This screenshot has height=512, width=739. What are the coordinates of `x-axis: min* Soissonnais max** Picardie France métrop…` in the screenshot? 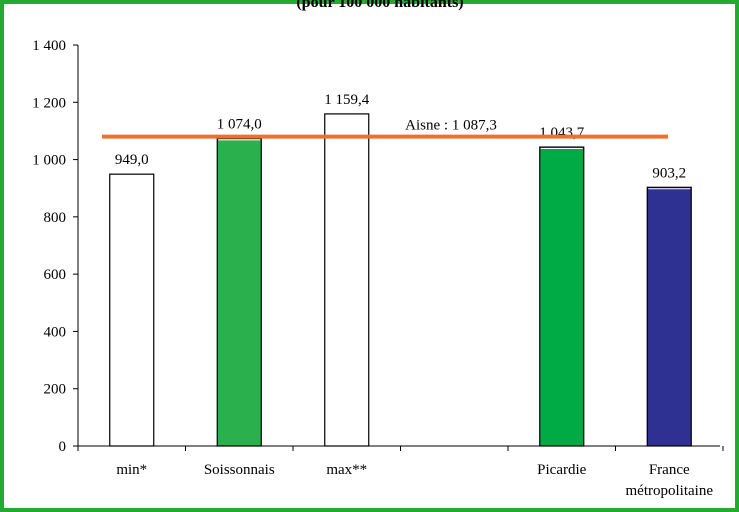 It's located at (400, 472).